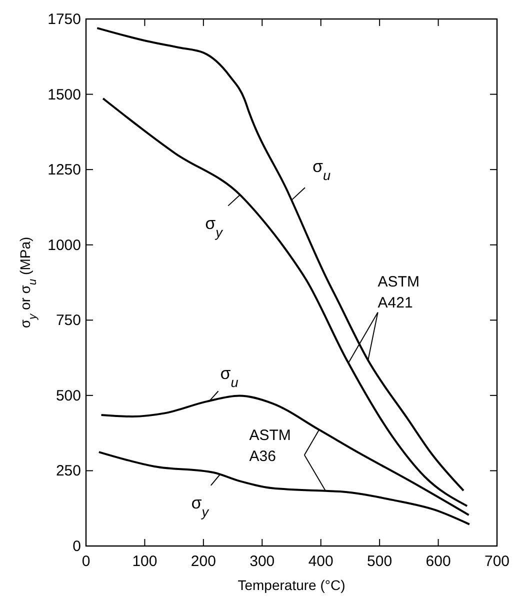 This screenshot has width=525, height=610. Describe the element at coordinates (68, 321) in the screenshot. I see `y-tick-label: 750` at that location.